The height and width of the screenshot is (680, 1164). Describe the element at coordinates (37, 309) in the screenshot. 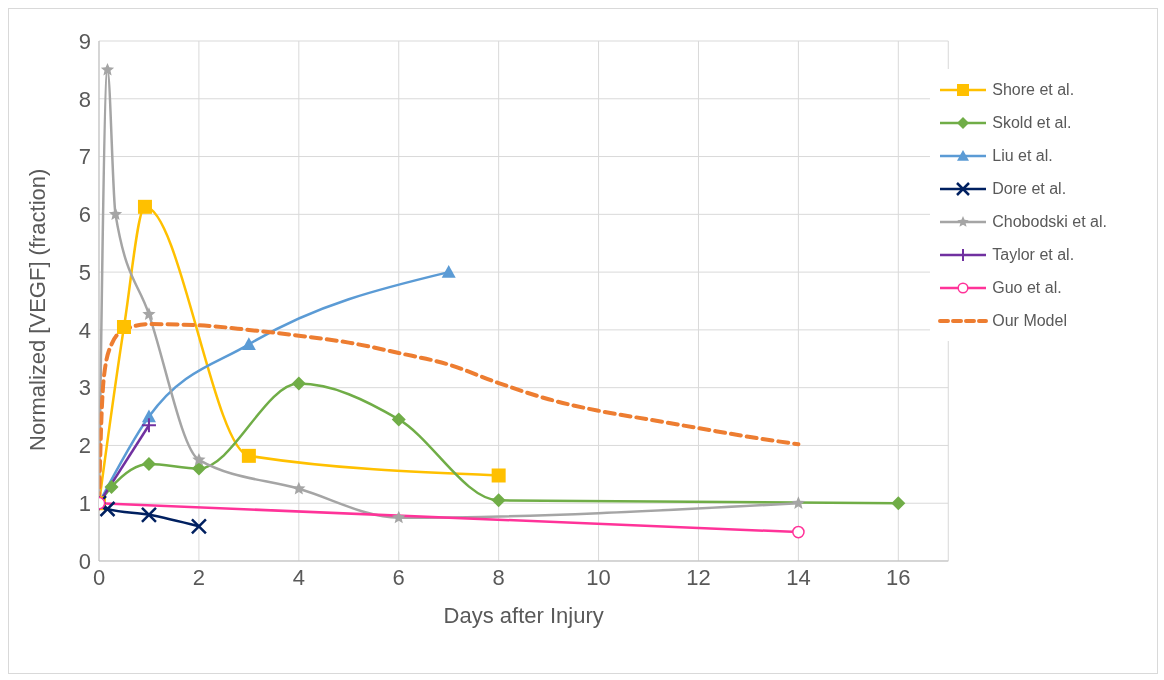

I see `y-axis-title: Normalized [VEGF] (fraction)` at that location.